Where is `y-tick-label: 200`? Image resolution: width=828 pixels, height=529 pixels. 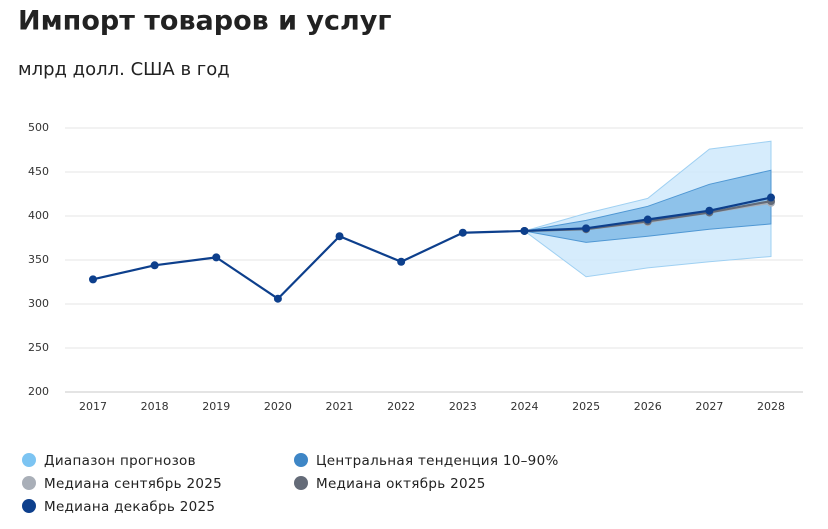
y-tick-label: 200 is located at coordinates (38, 391).